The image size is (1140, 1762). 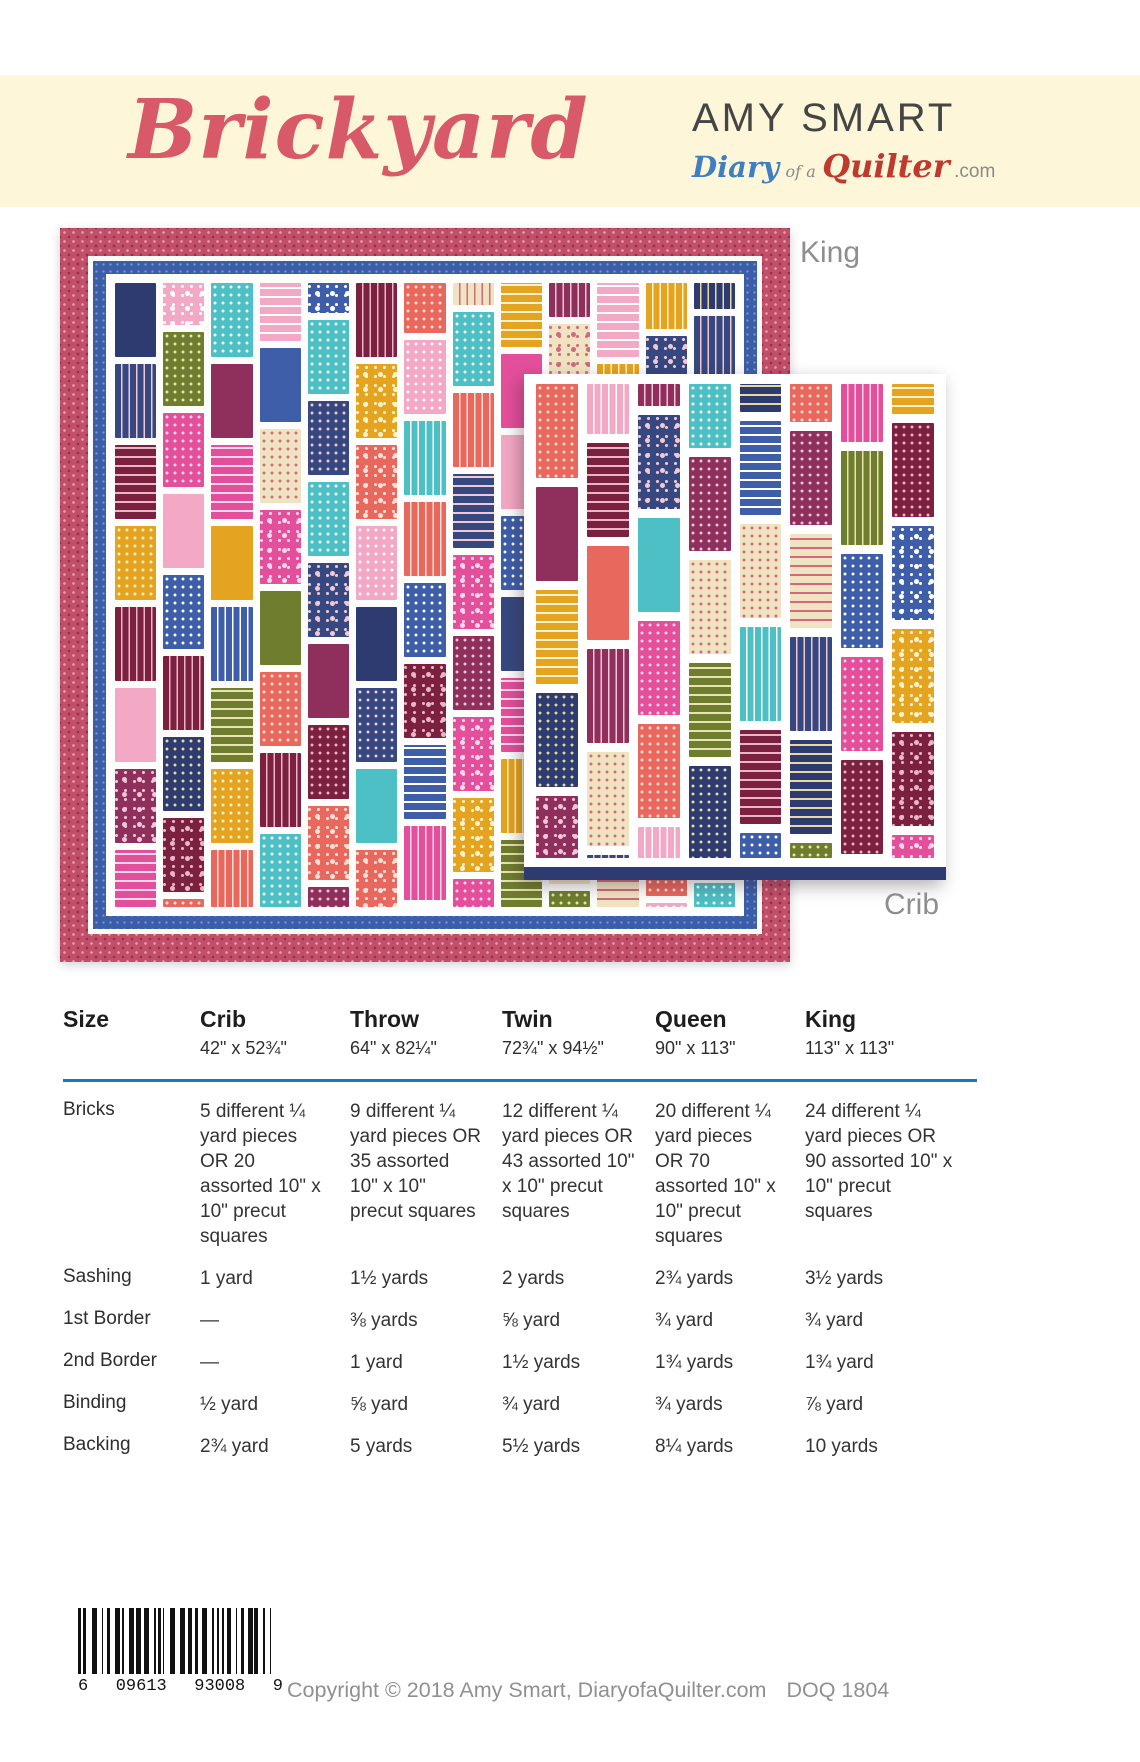 I want to click on king-label: King, so click(x=830, y=252).